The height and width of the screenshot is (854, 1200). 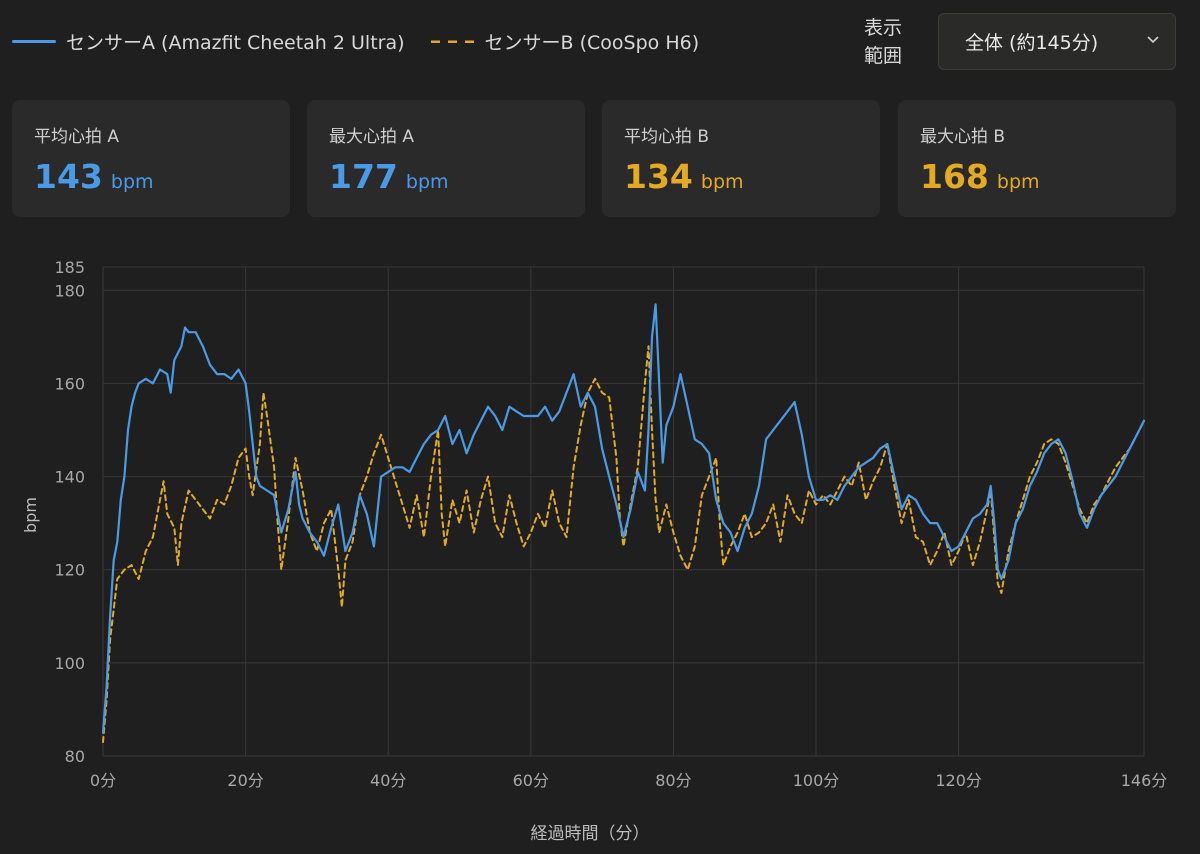 I want to click on x-tick-label: 60分, so click(x=531, y=780).